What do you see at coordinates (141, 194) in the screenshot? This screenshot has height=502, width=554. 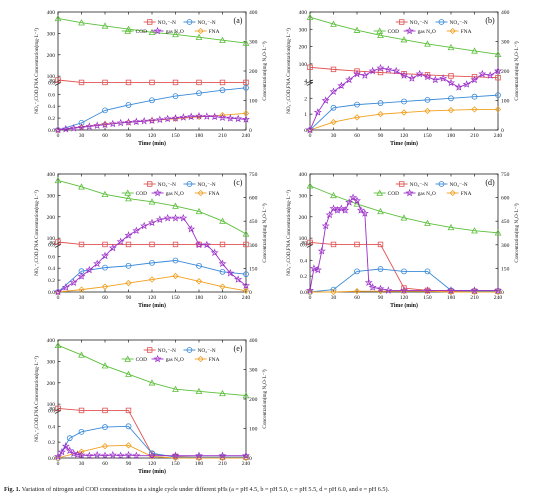 I see `legend-label-cod: COD` at bounding box center [141, 194].